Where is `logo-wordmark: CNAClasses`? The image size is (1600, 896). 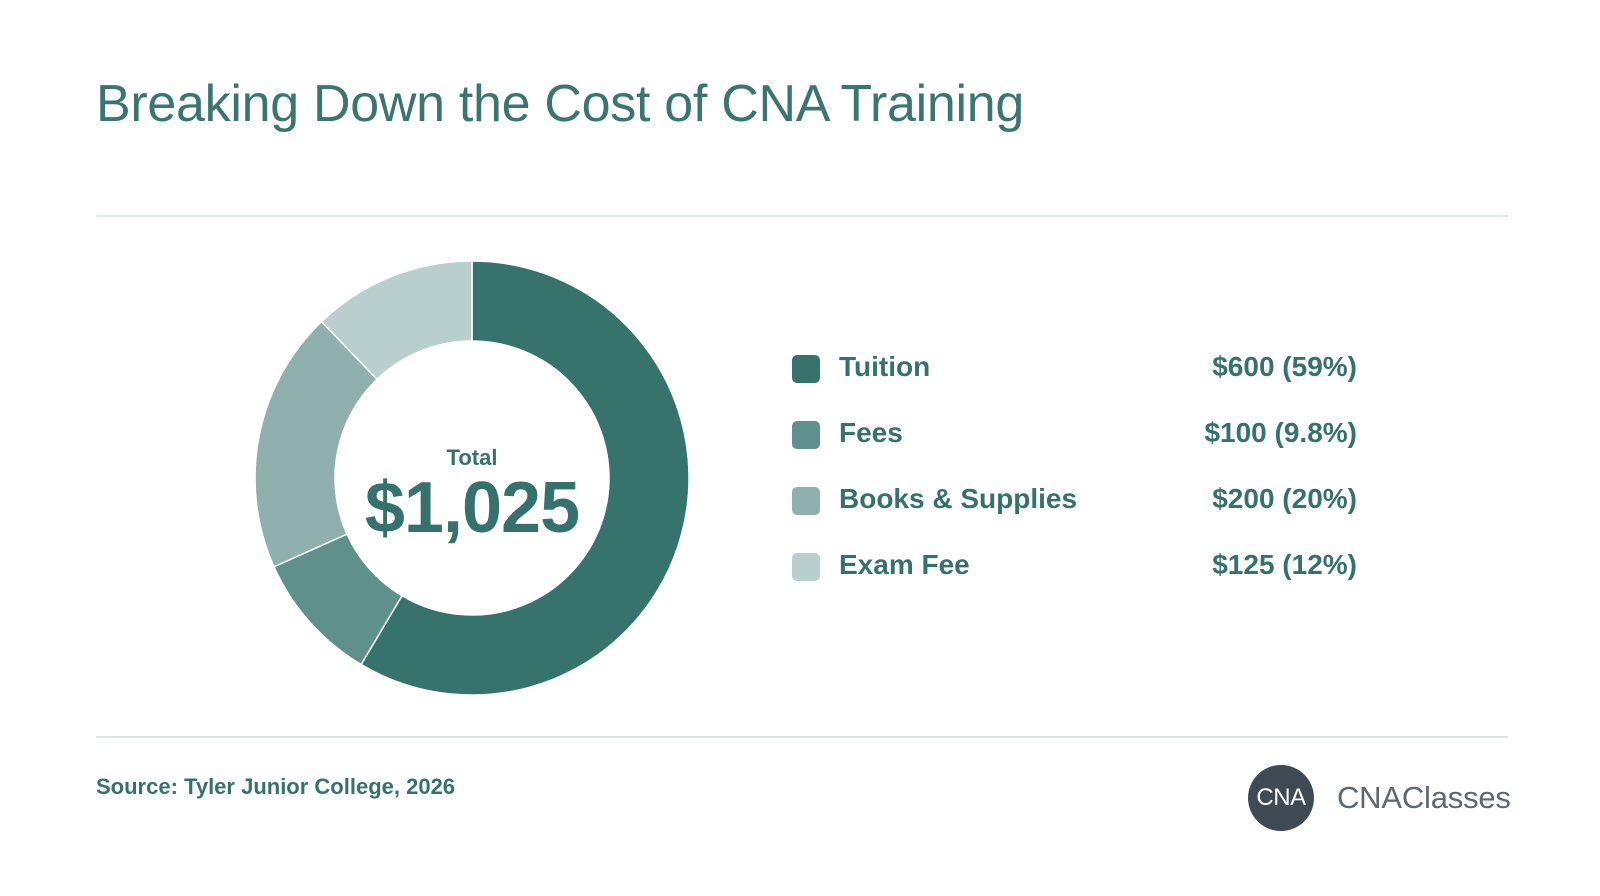
logo-wordmark: CNAClasses is located at coordinates (1424, 797).